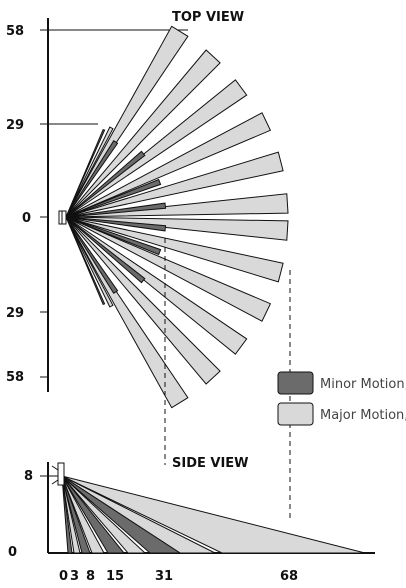  What do you see at coordinates (213, 514) in the screenshot?
I see `side-major-zone-far` at bounding box center [213, 514].